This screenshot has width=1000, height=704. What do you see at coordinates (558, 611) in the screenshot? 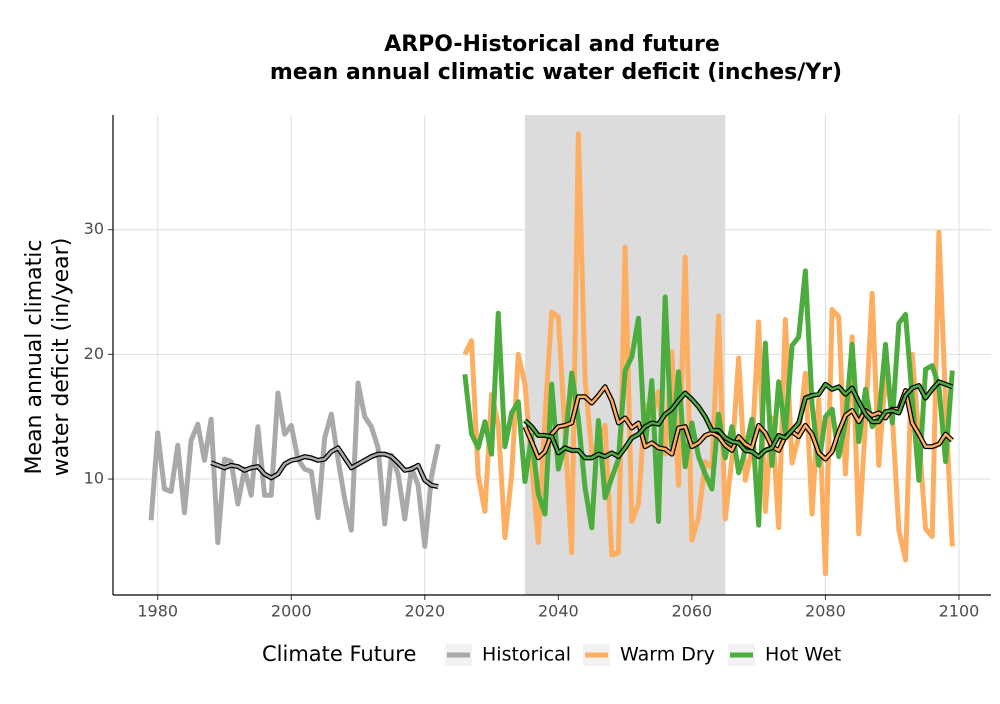
I see `x-tick-label: 2040` at bounding box center [558, 611].